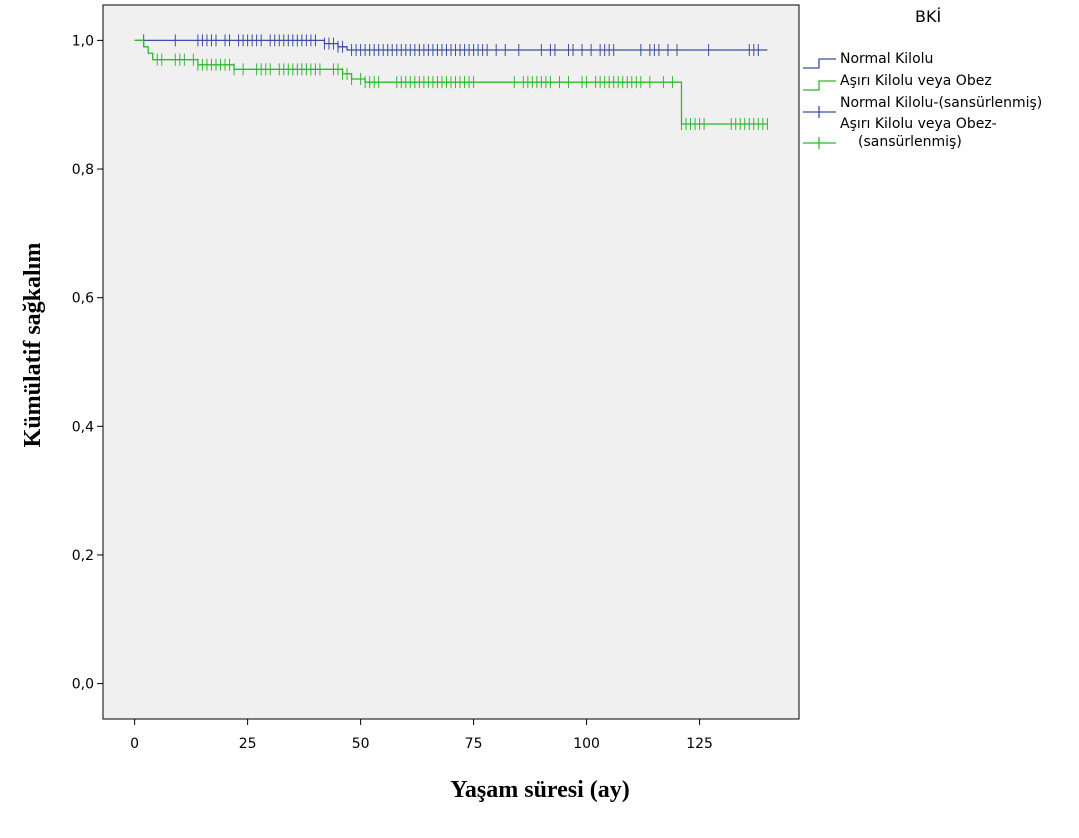 The height and width of the screenshot is (838, 1079). What do you see at coordinates (916, 81) in the screenshot?
I see `legend-label: Aşırı Kilolu veya Obez` at bounding box center [916, 81].